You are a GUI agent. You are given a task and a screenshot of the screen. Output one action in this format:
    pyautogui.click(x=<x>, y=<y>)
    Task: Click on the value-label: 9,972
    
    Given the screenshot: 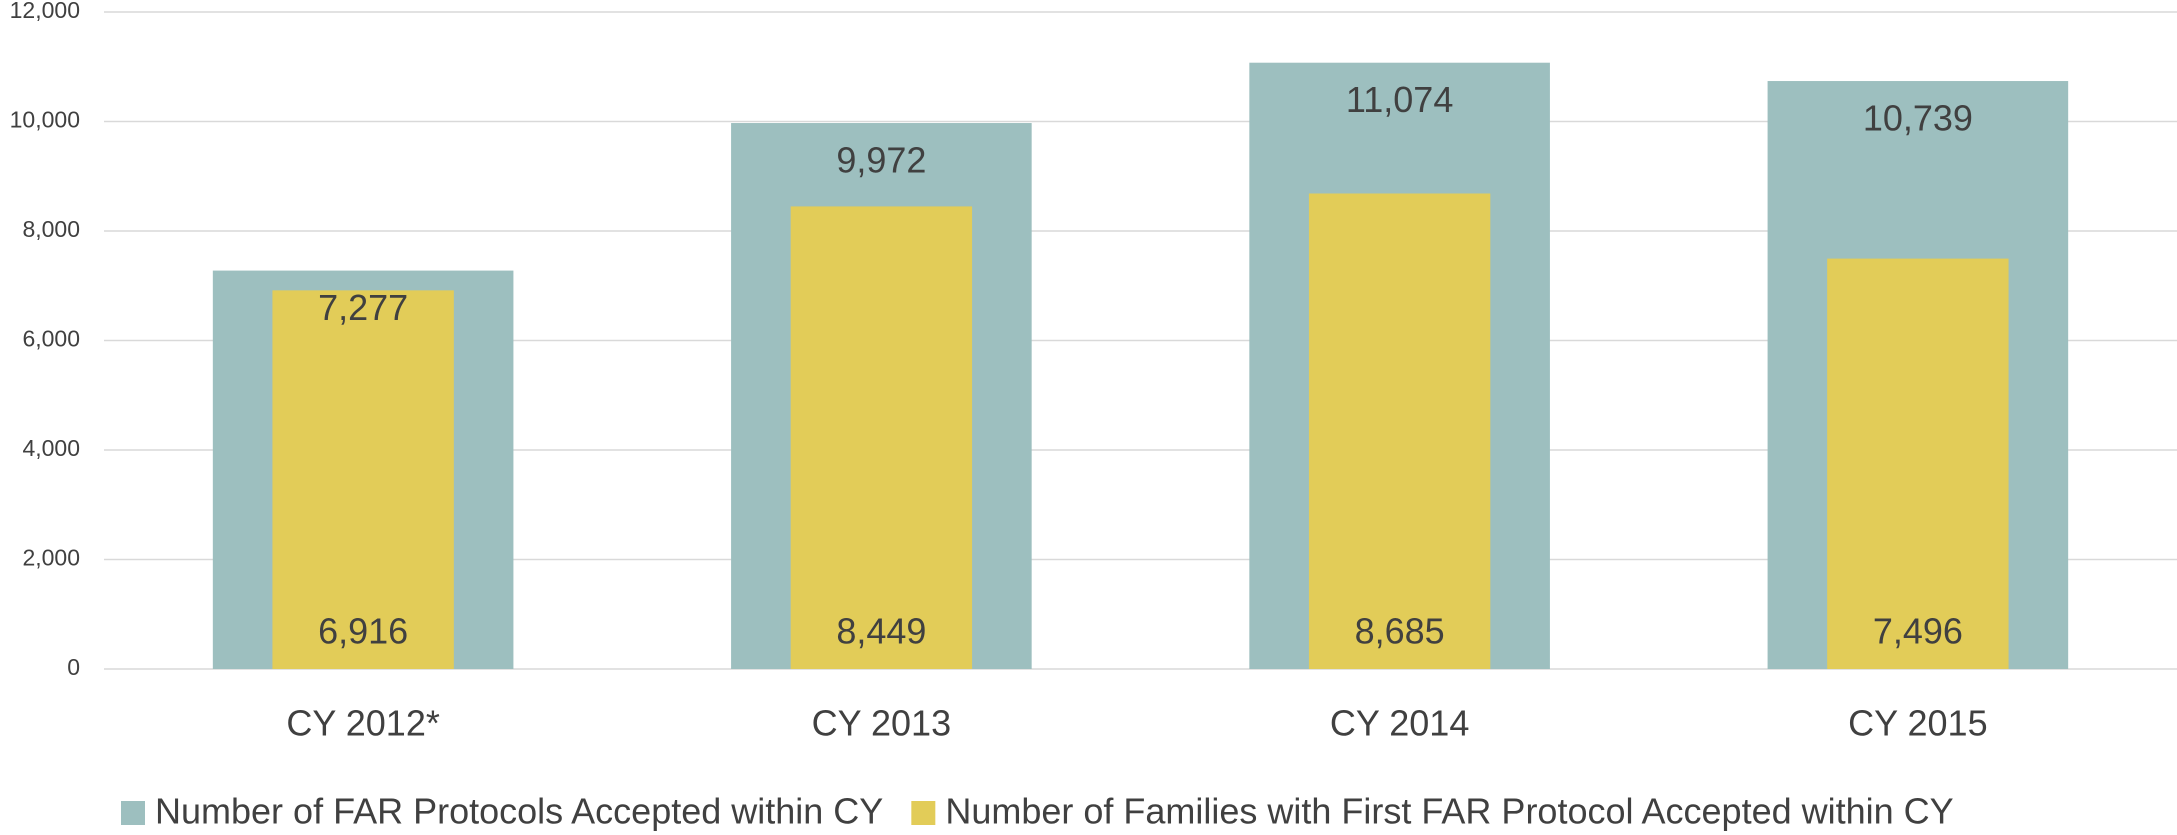 What is the action you would take?
    pyautogui.click(x=881, y=160)
    